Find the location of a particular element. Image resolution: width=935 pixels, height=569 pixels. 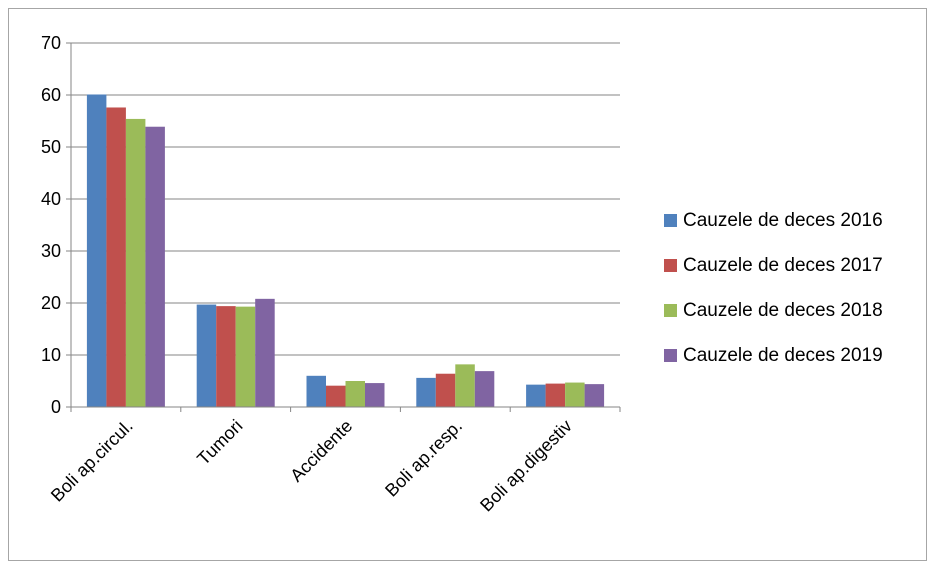

y-tick-label: 30 is located at coordinates (51, 251).